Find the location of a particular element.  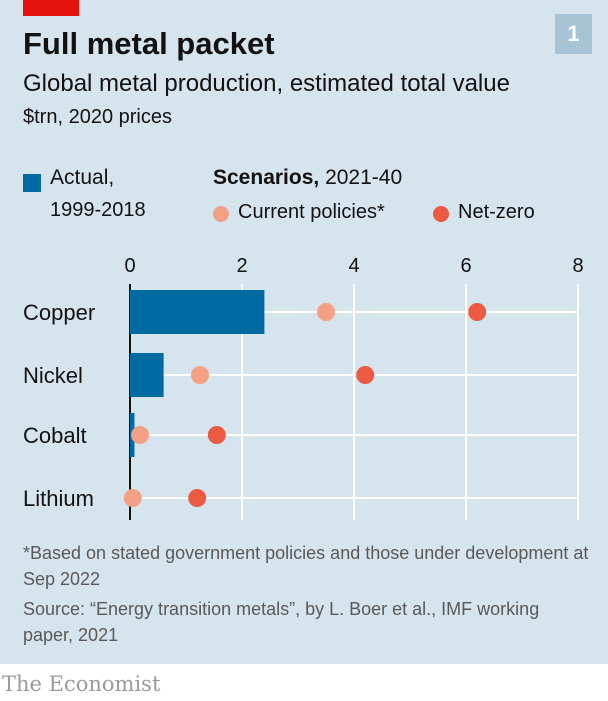

x-tick-label: 2 is located at coordinates (241, 266).